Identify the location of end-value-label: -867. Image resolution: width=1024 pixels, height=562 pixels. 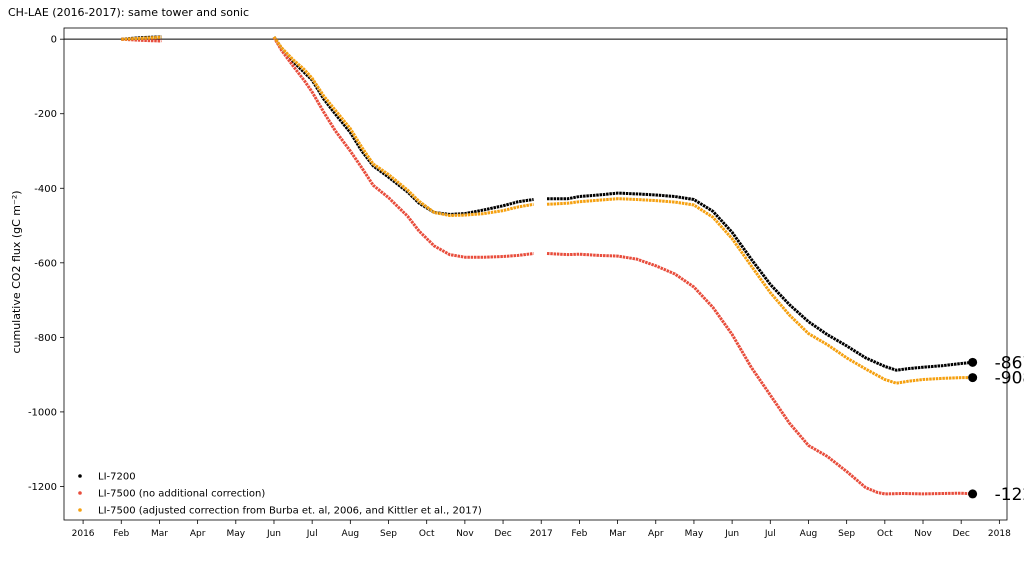
(1009, 363).